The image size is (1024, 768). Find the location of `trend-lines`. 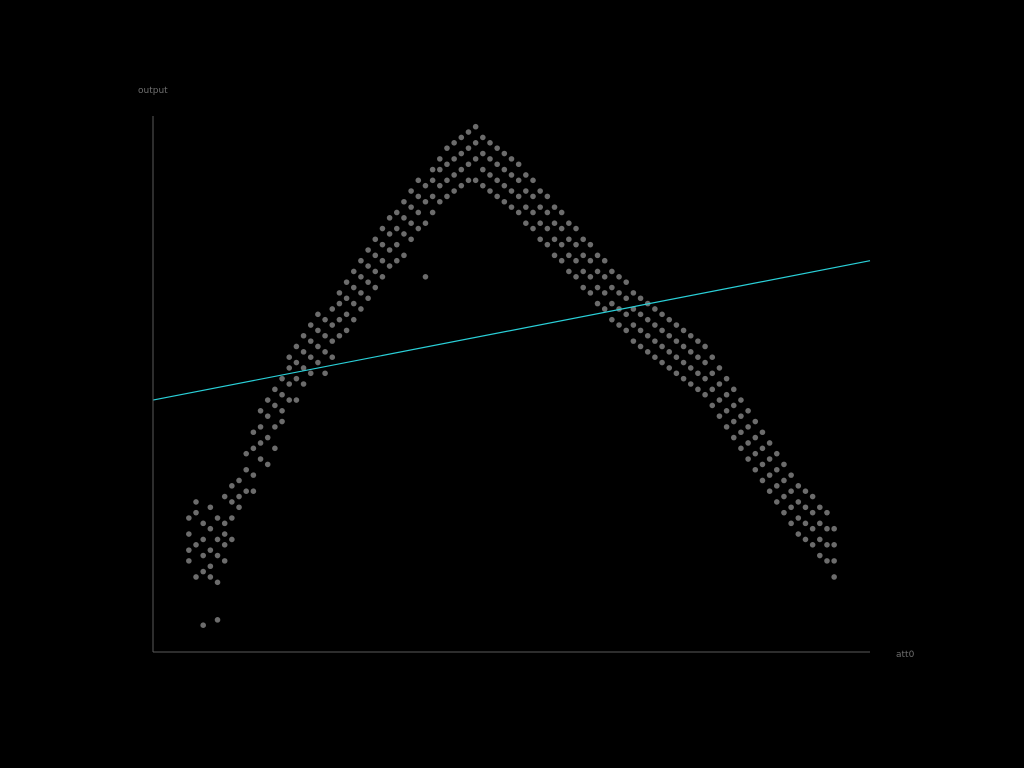

trend-lines is located at coordinates (511, 330).